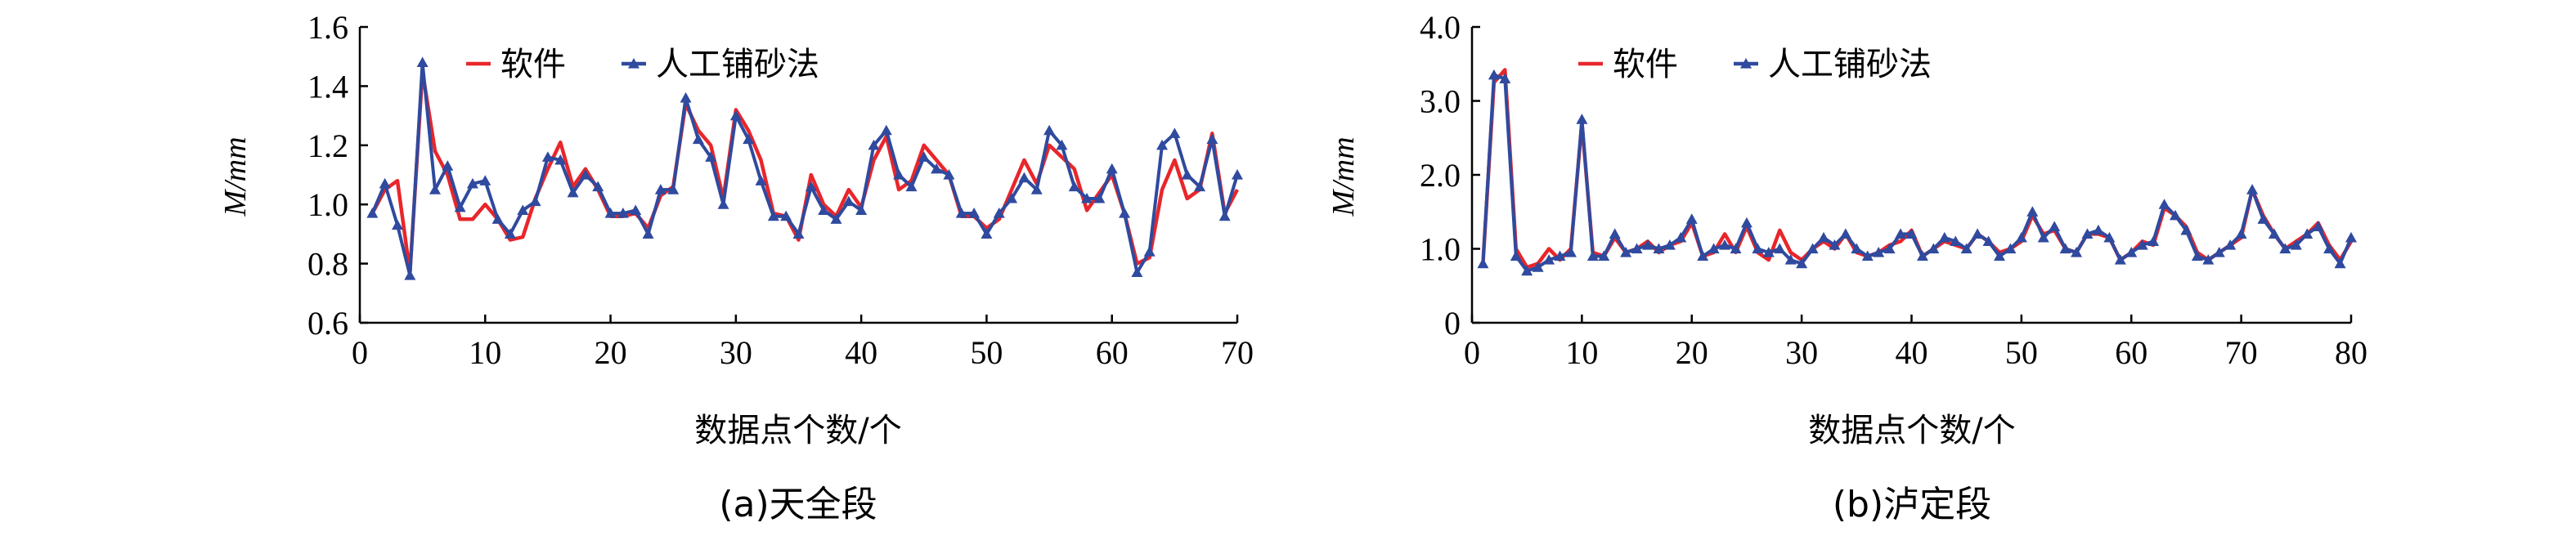 The image size is (2576, 545). Describe the element at coordinates (861, 352) in the screenshot. I see `chart-a-x-tick-label: 40` at that location.